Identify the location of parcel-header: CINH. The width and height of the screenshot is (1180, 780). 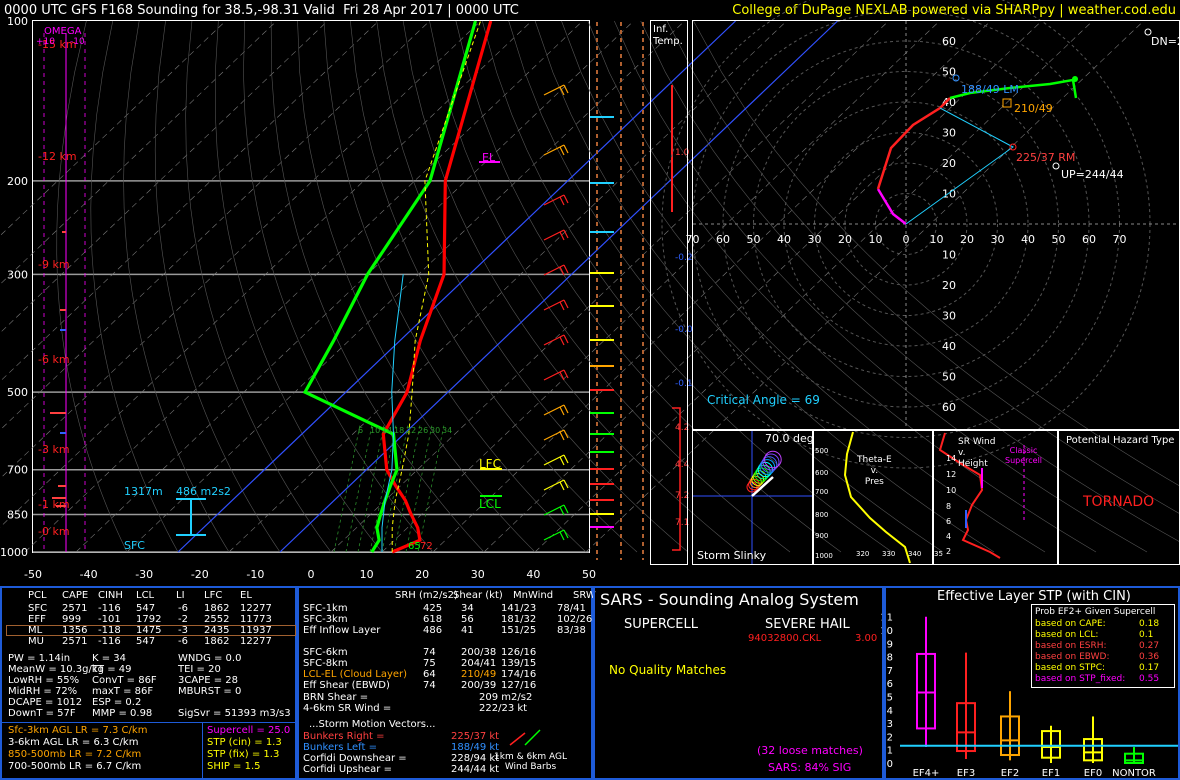
(110, 595).